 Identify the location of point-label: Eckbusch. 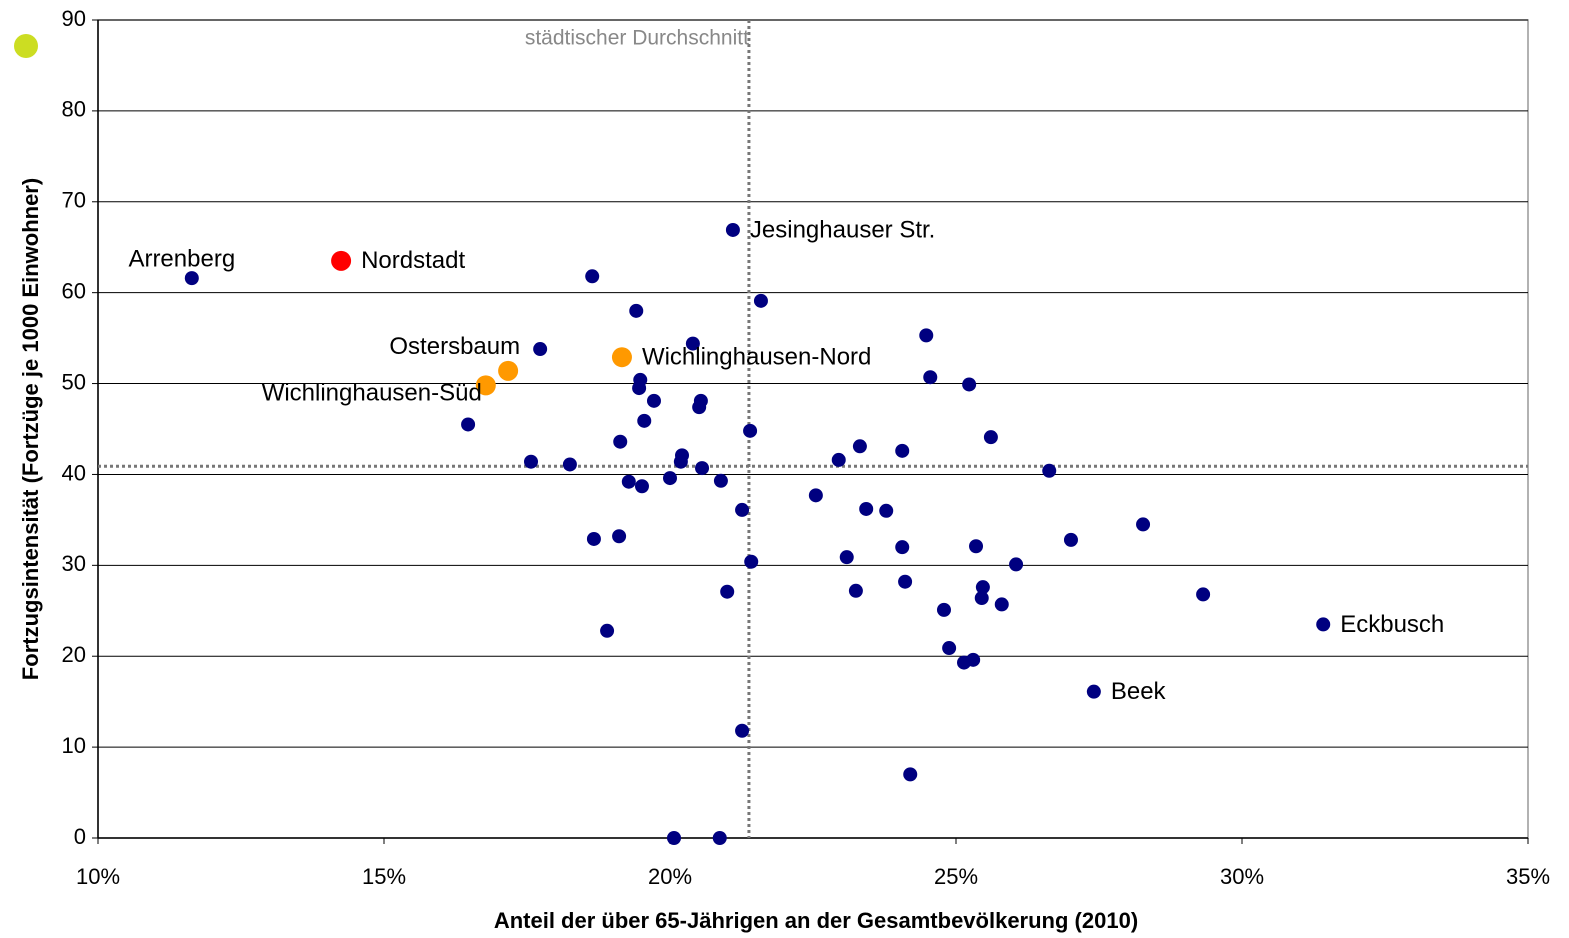
(1392, 624).